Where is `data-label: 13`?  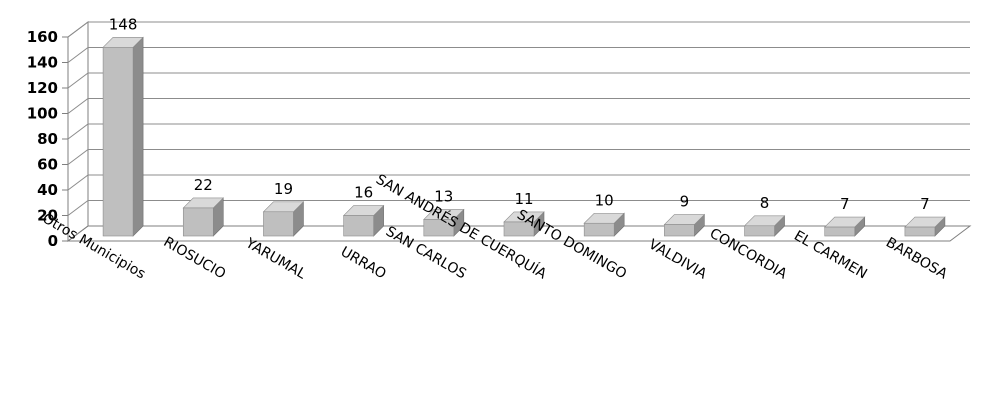 data-label: 13 is located at coordinates (443, 196).